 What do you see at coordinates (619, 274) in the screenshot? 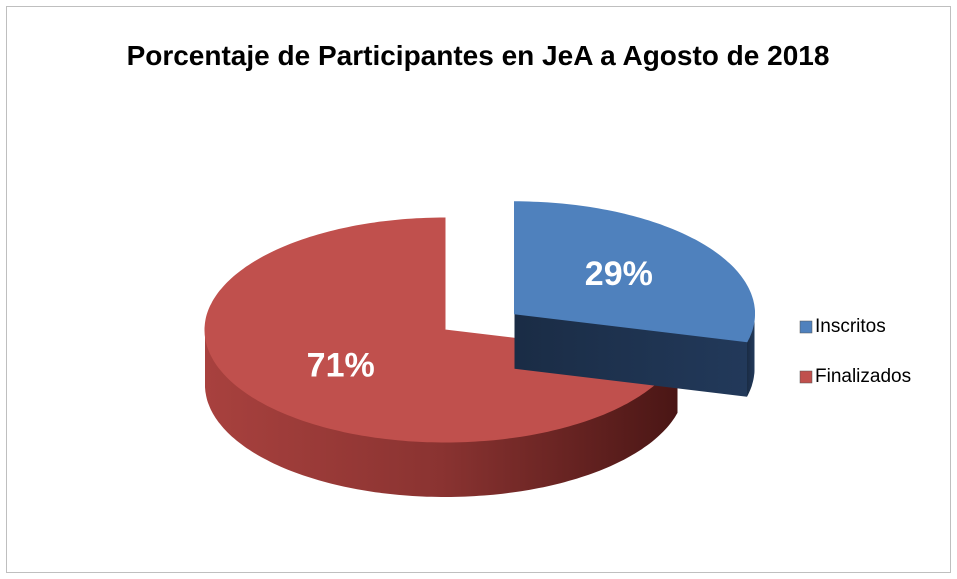
I see `data-label: 29%` at bounding box center [619, 274].